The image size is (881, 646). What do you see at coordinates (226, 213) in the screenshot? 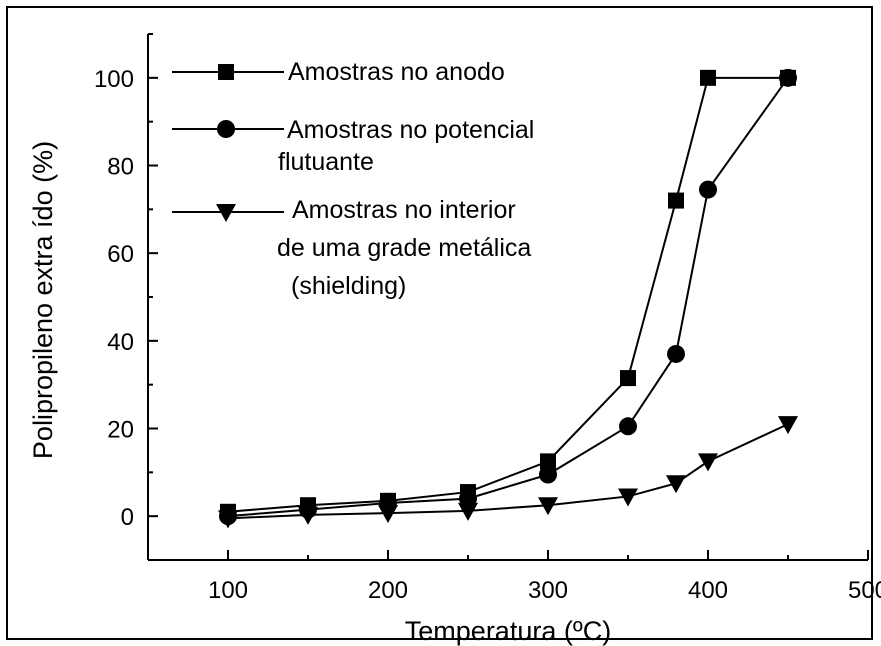
I see `legend-triangle-down-marker` at bounding box center [226, 213].